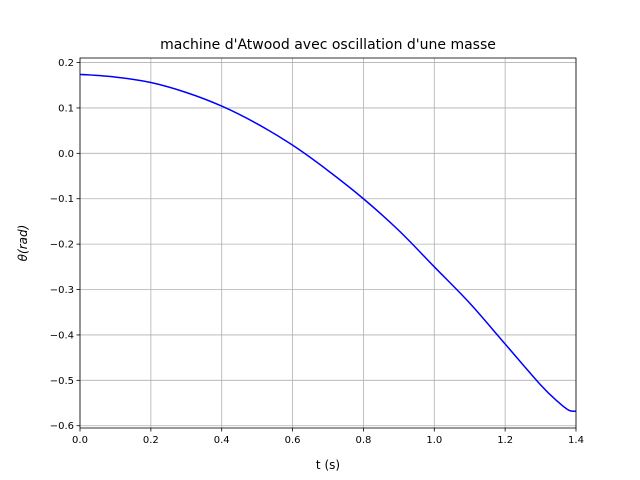 The image size is (640, 480). Describe the element at coordinates (66, 108) in the screenshot. I see `y-tick-label: 0.1` at that location.